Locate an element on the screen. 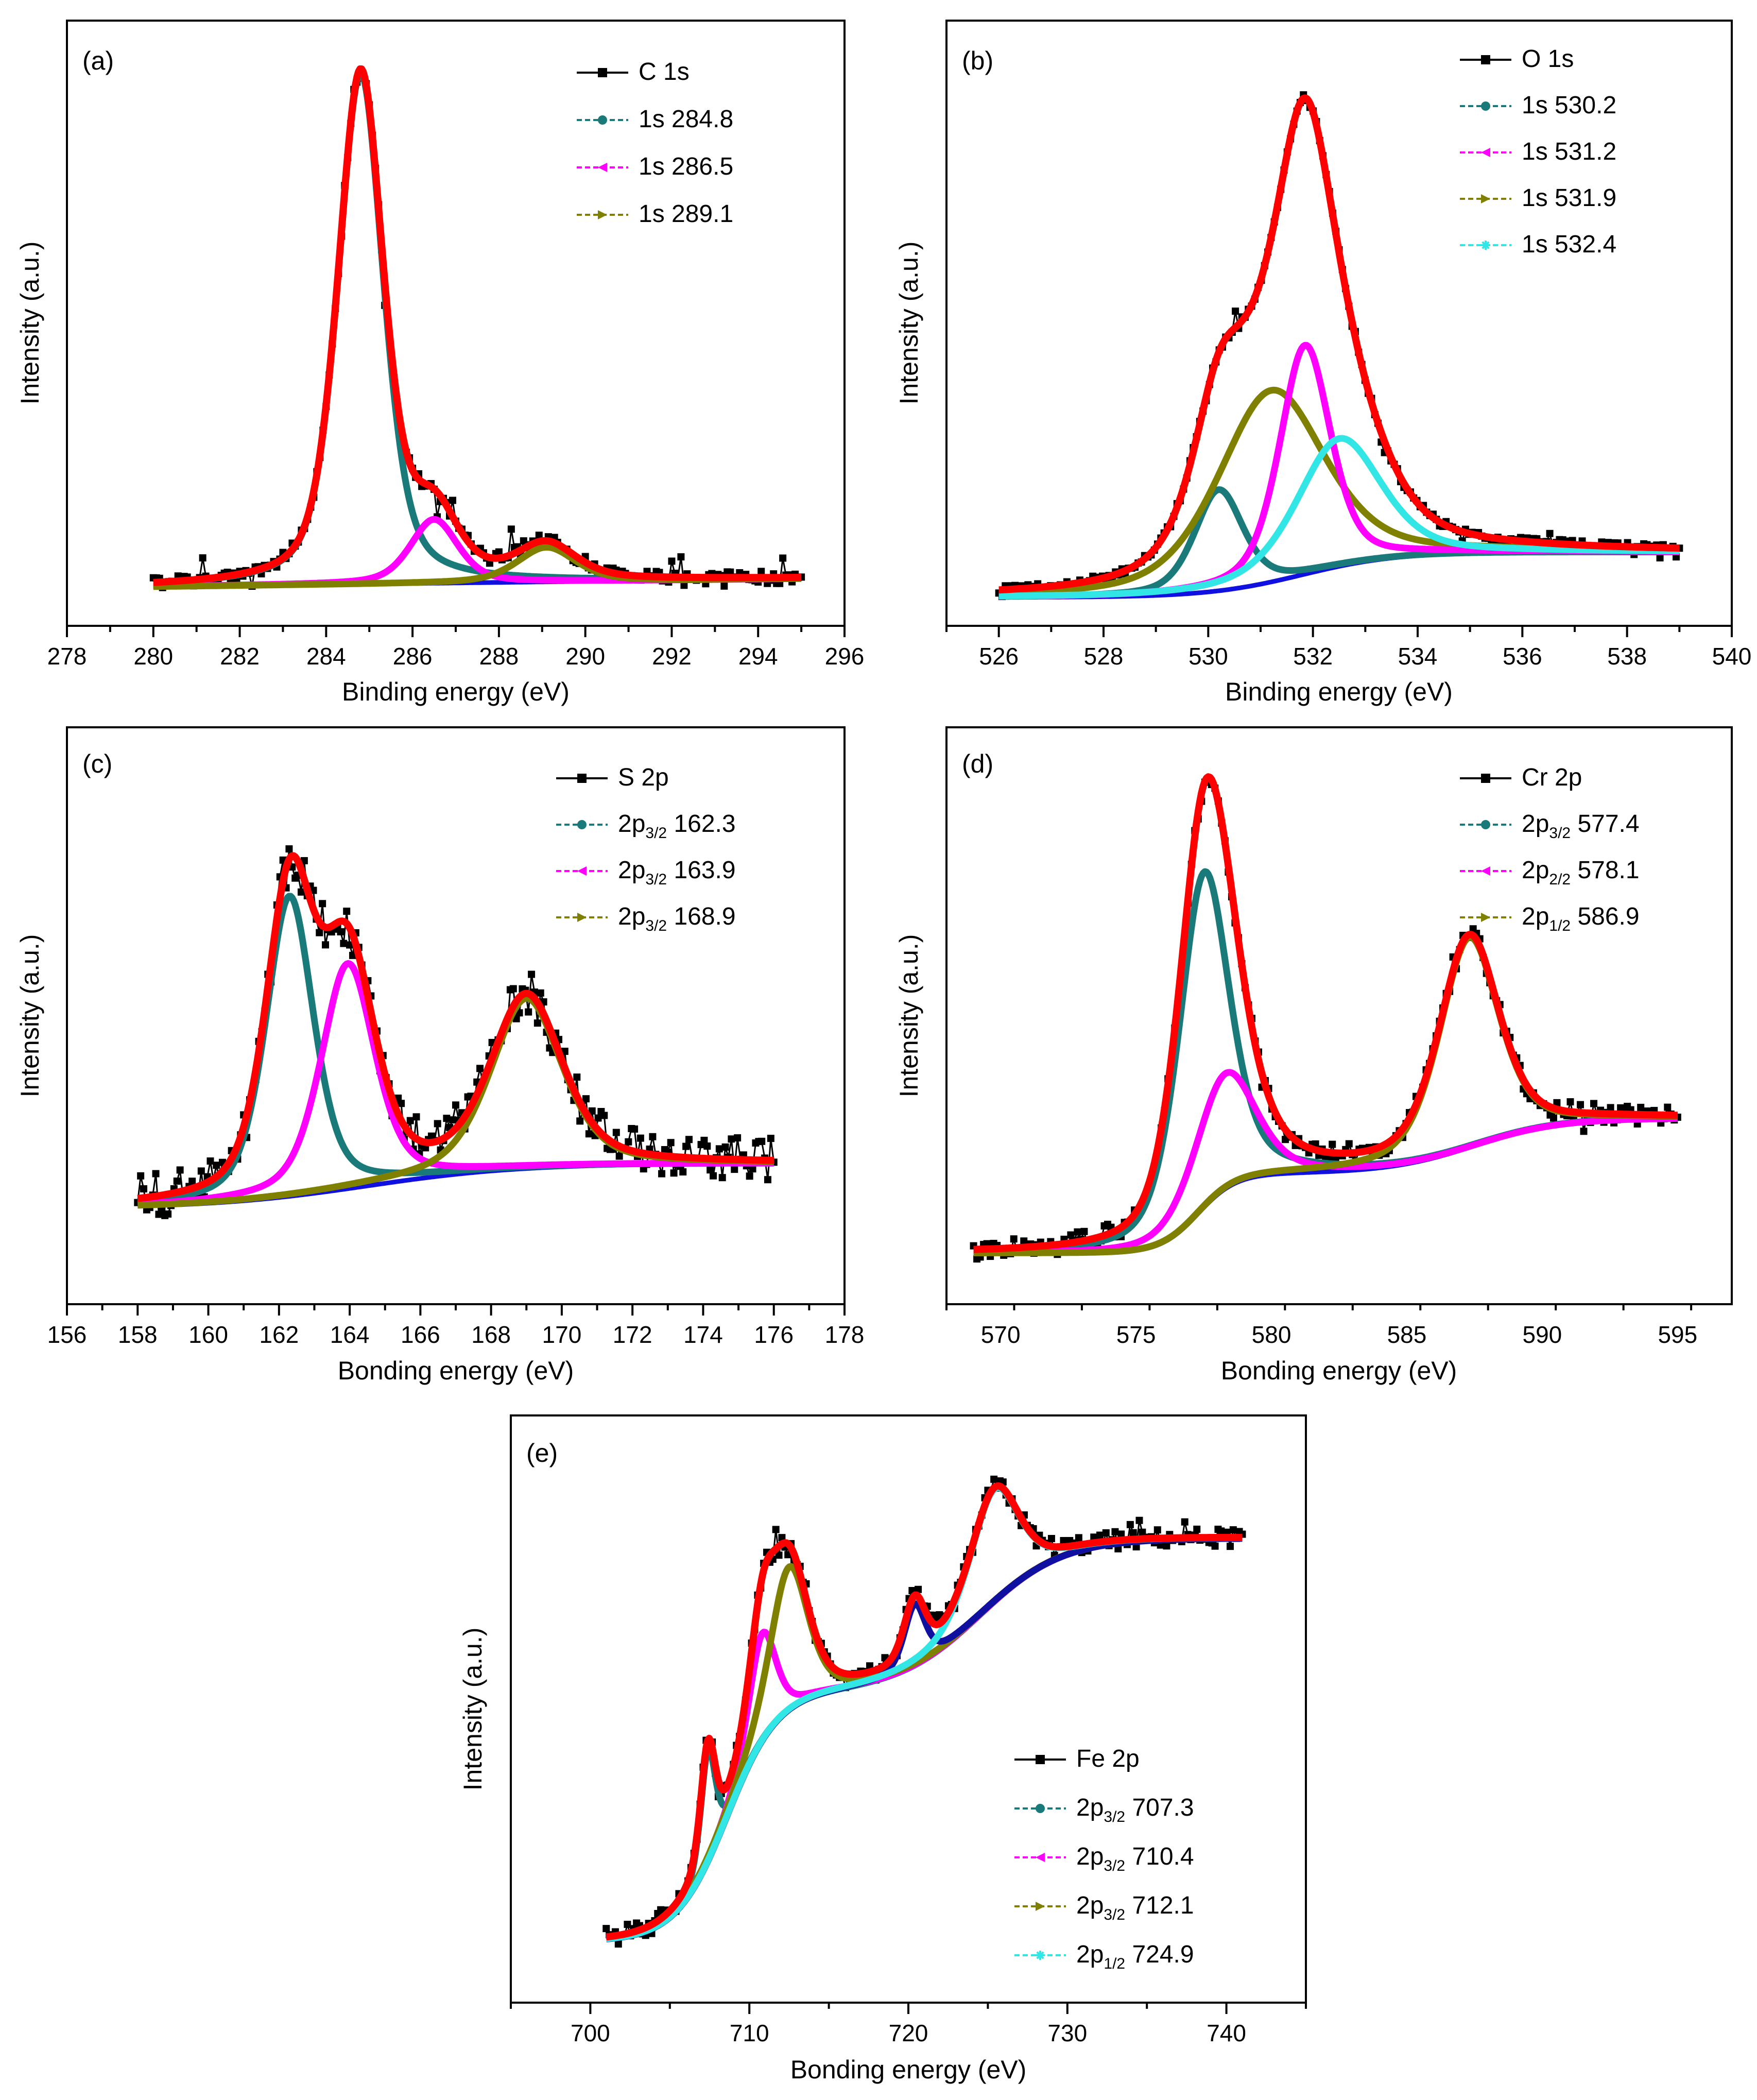 This screenshot has width=1757, height=2100. legend-label: 1s 286.5 is located at coordinates (686, 166).